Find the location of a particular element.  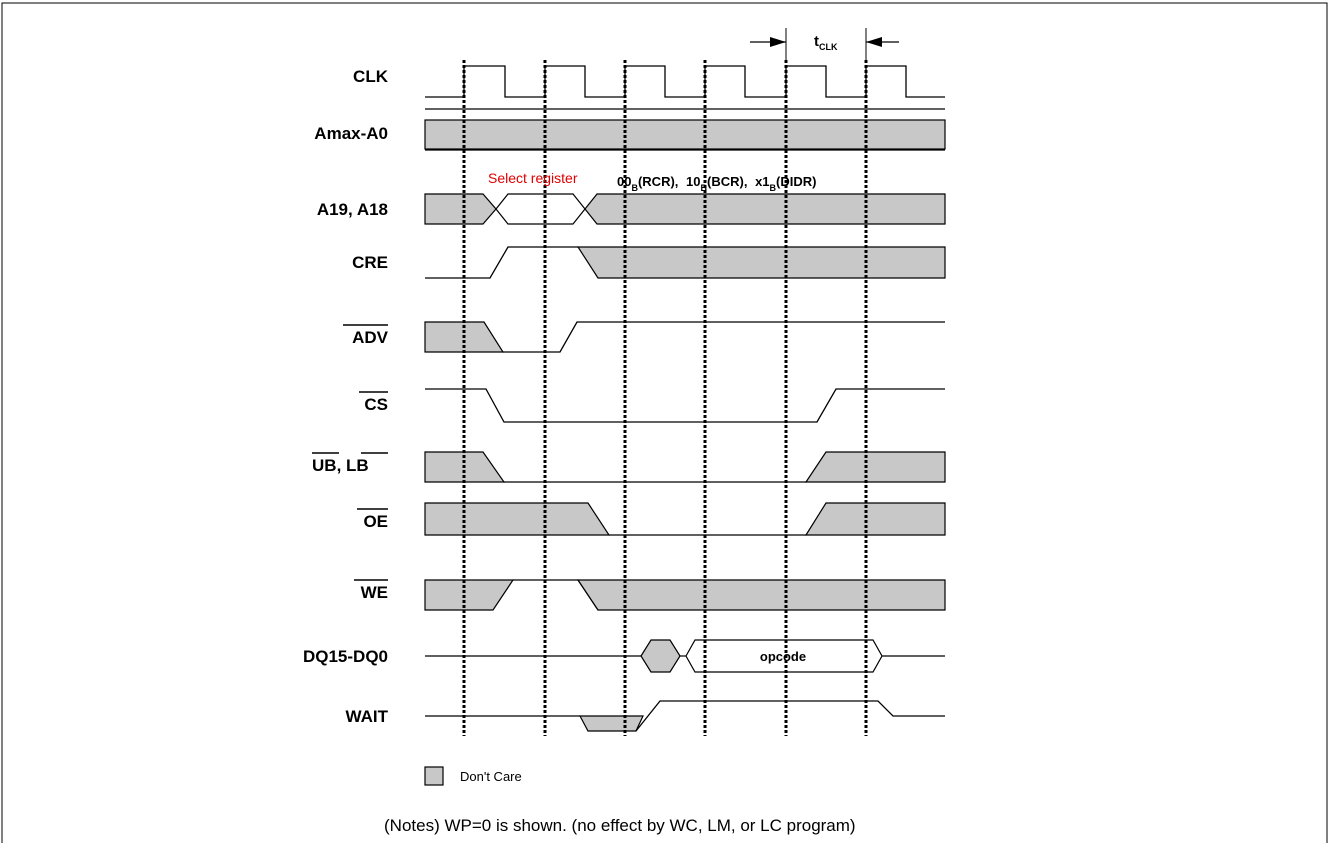

wait-waveform is located at coordinates (685, 716).